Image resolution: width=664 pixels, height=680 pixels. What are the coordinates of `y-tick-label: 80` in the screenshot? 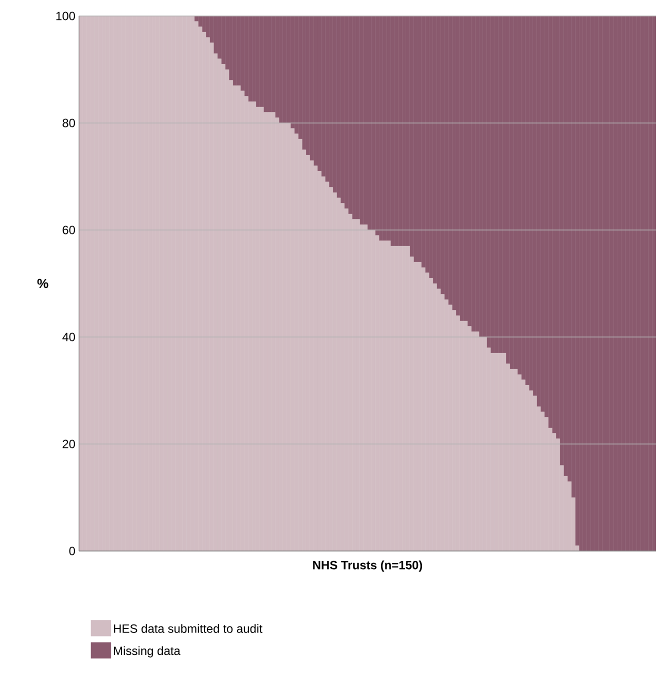 It's located at (68, 123).